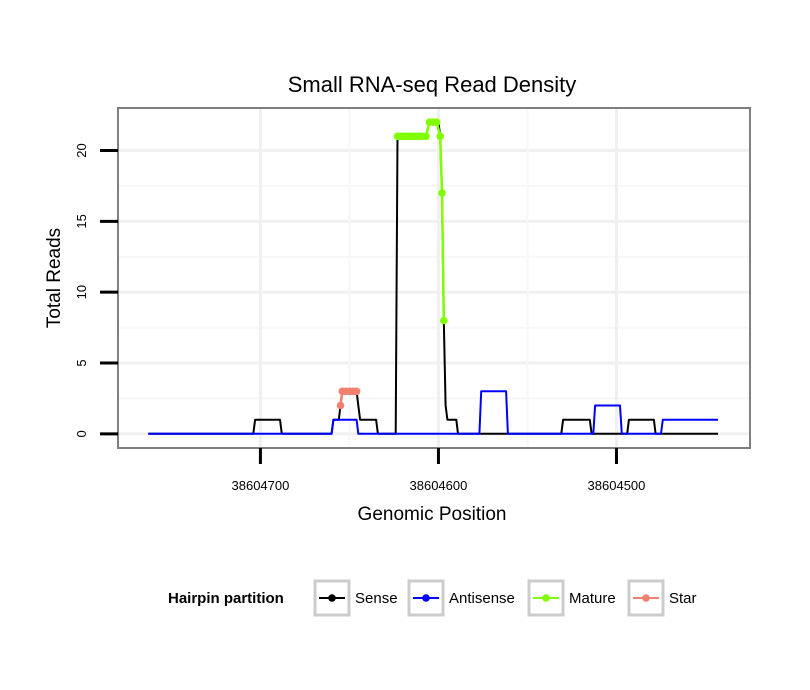 The image size is (810, 690). What do you see at coordinates (617, 485) in the screenshot?
I see `x-tick-label: 38604500` at bounding box center [617, 485].